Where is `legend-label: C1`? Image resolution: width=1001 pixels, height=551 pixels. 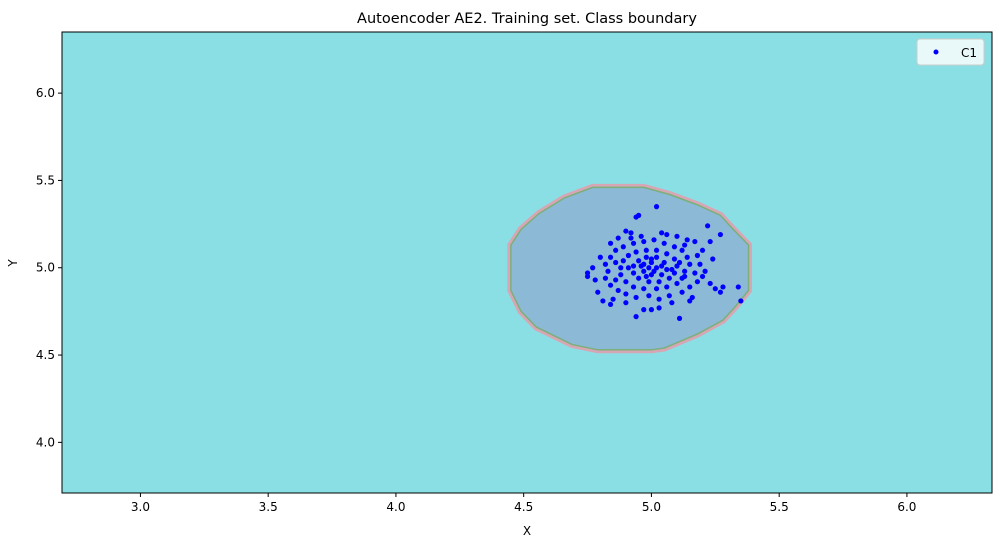 legend-label: C1 is located at coordinates (969, 53).